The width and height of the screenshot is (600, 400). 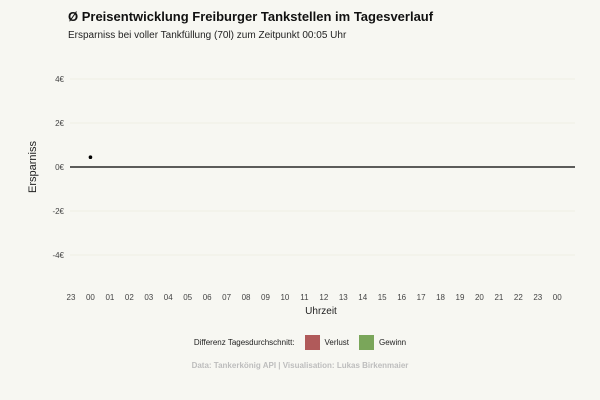 I want to click on x-tick-label: 22, so click(x=518, y=297).